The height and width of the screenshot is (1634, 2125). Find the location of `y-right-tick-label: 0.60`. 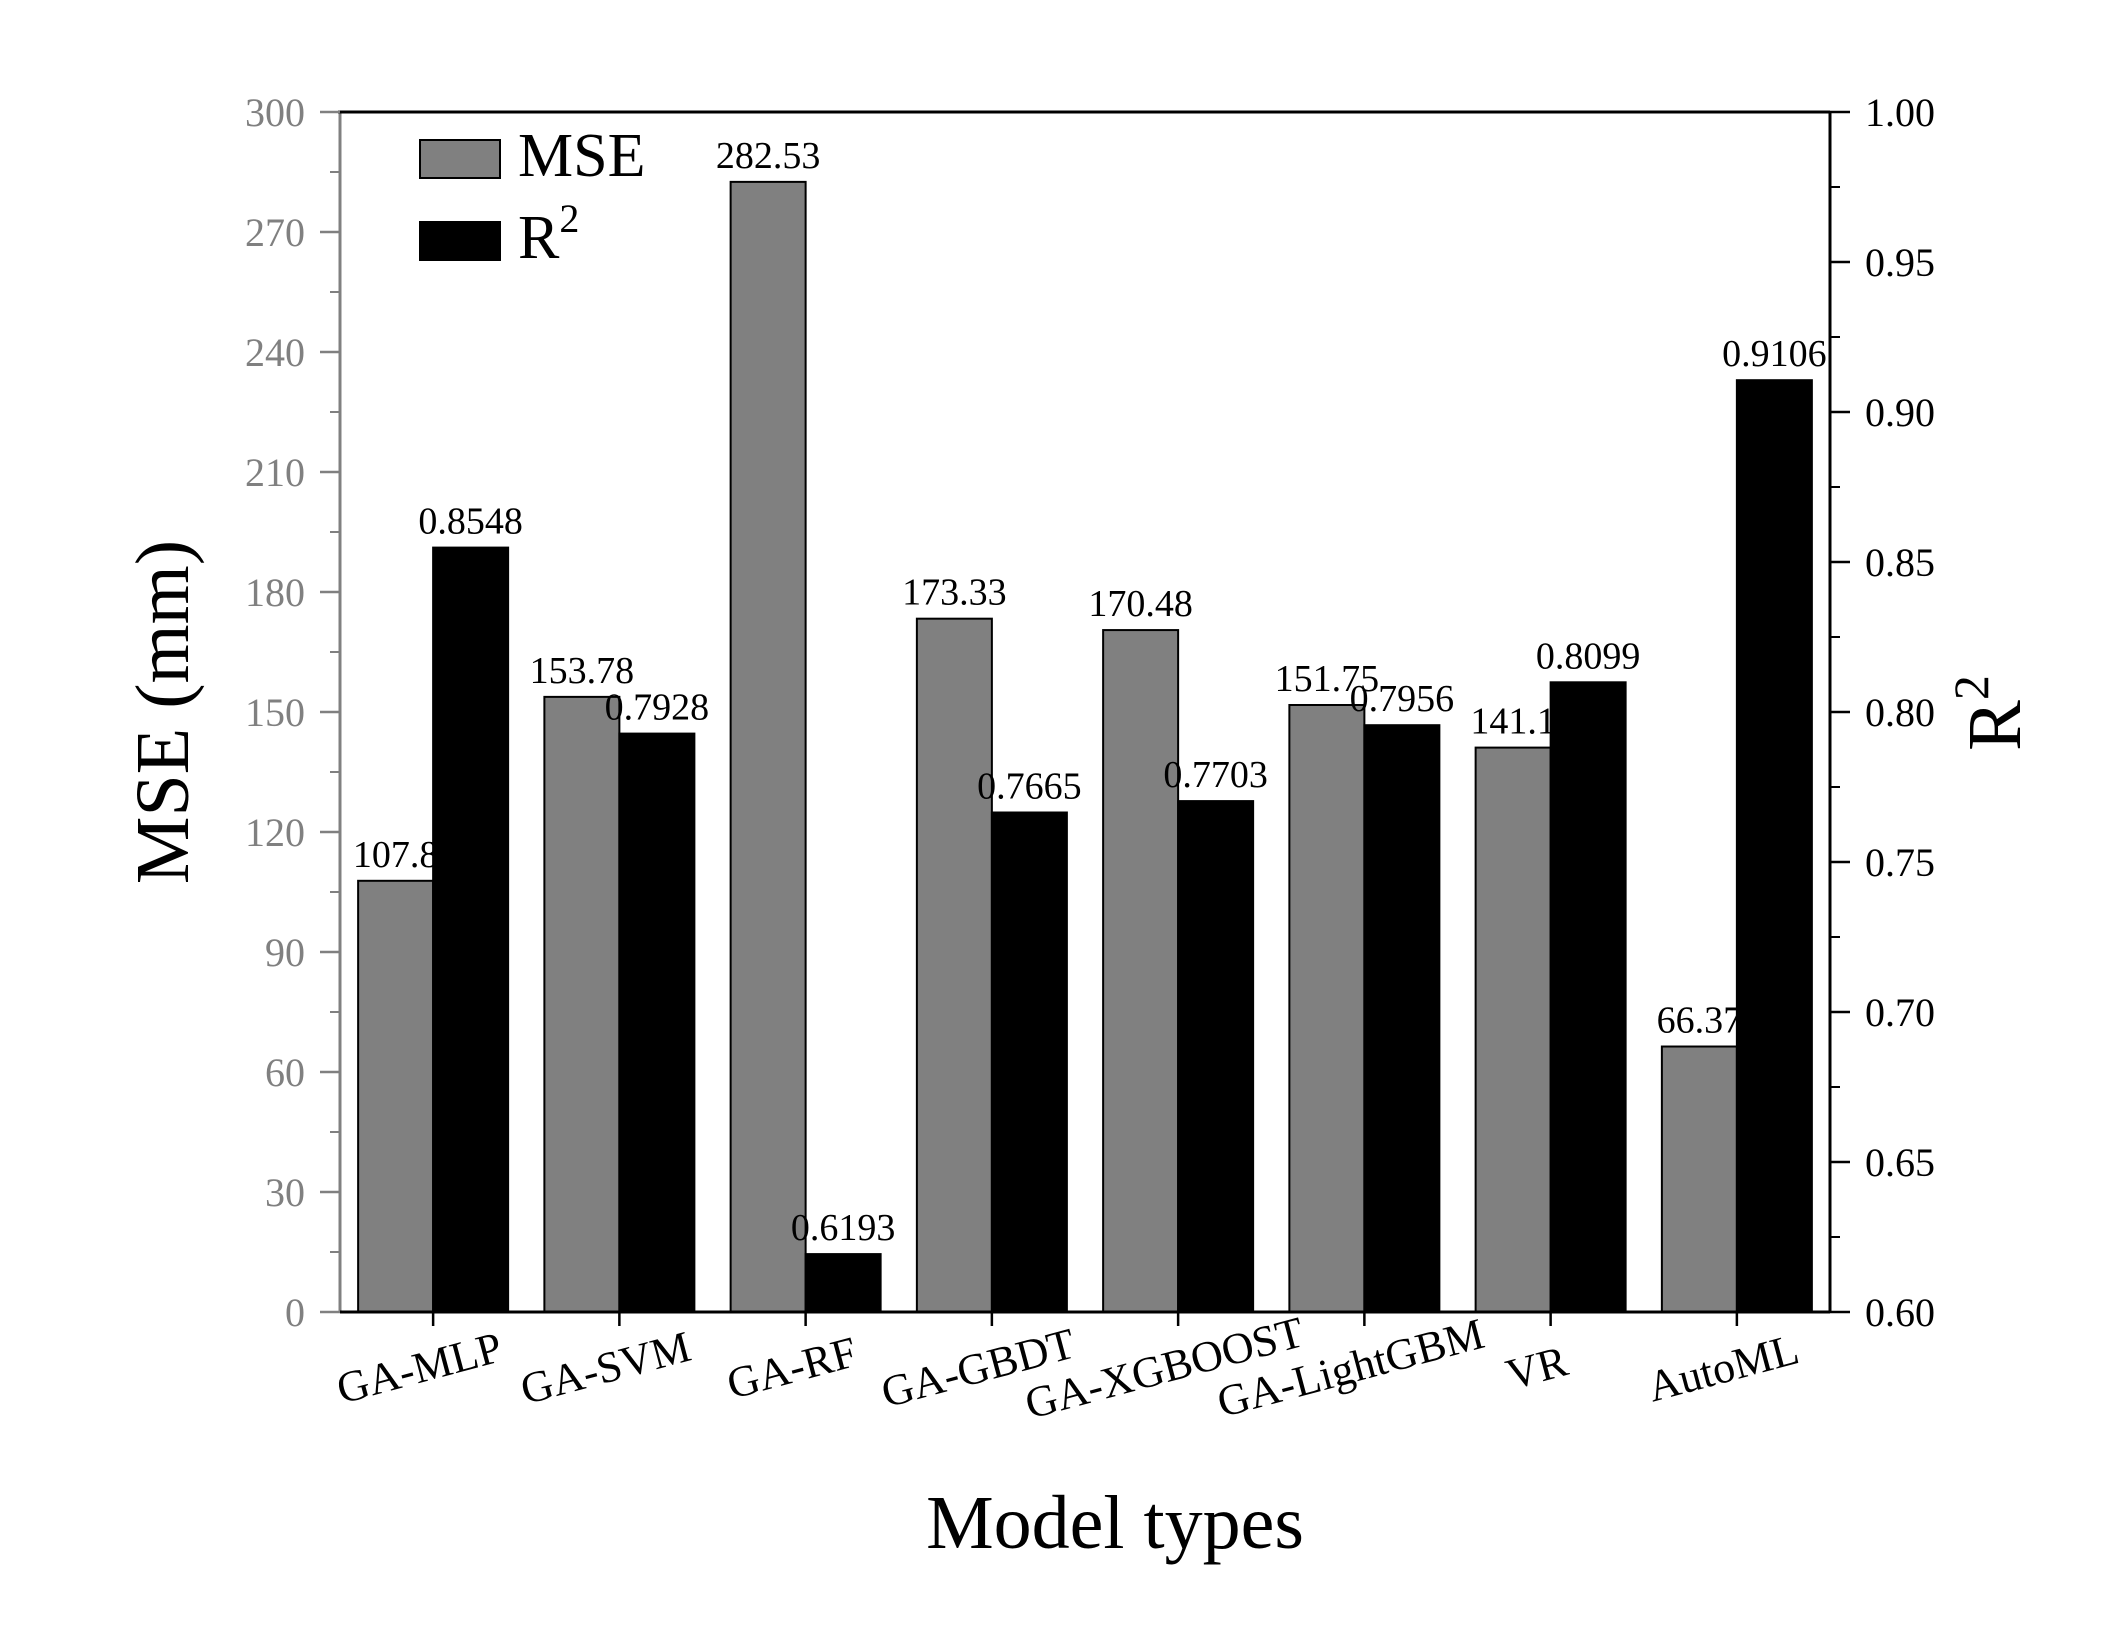

y-right-tick-label: 0.60 is located at coordinates (1900, 1312).